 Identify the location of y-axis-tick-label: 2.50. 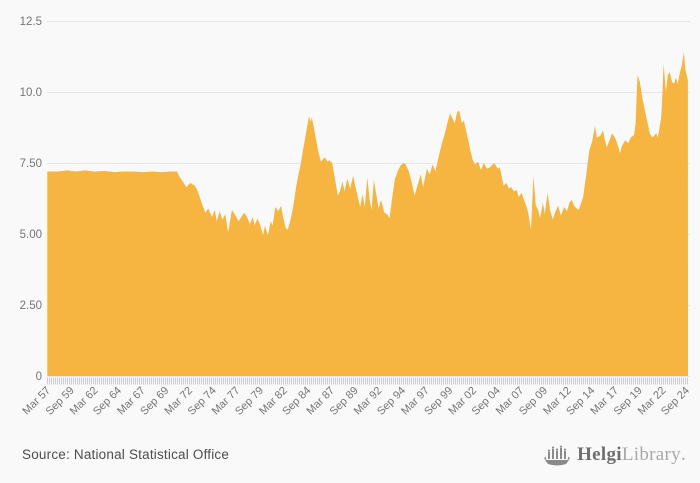
(31, 306).